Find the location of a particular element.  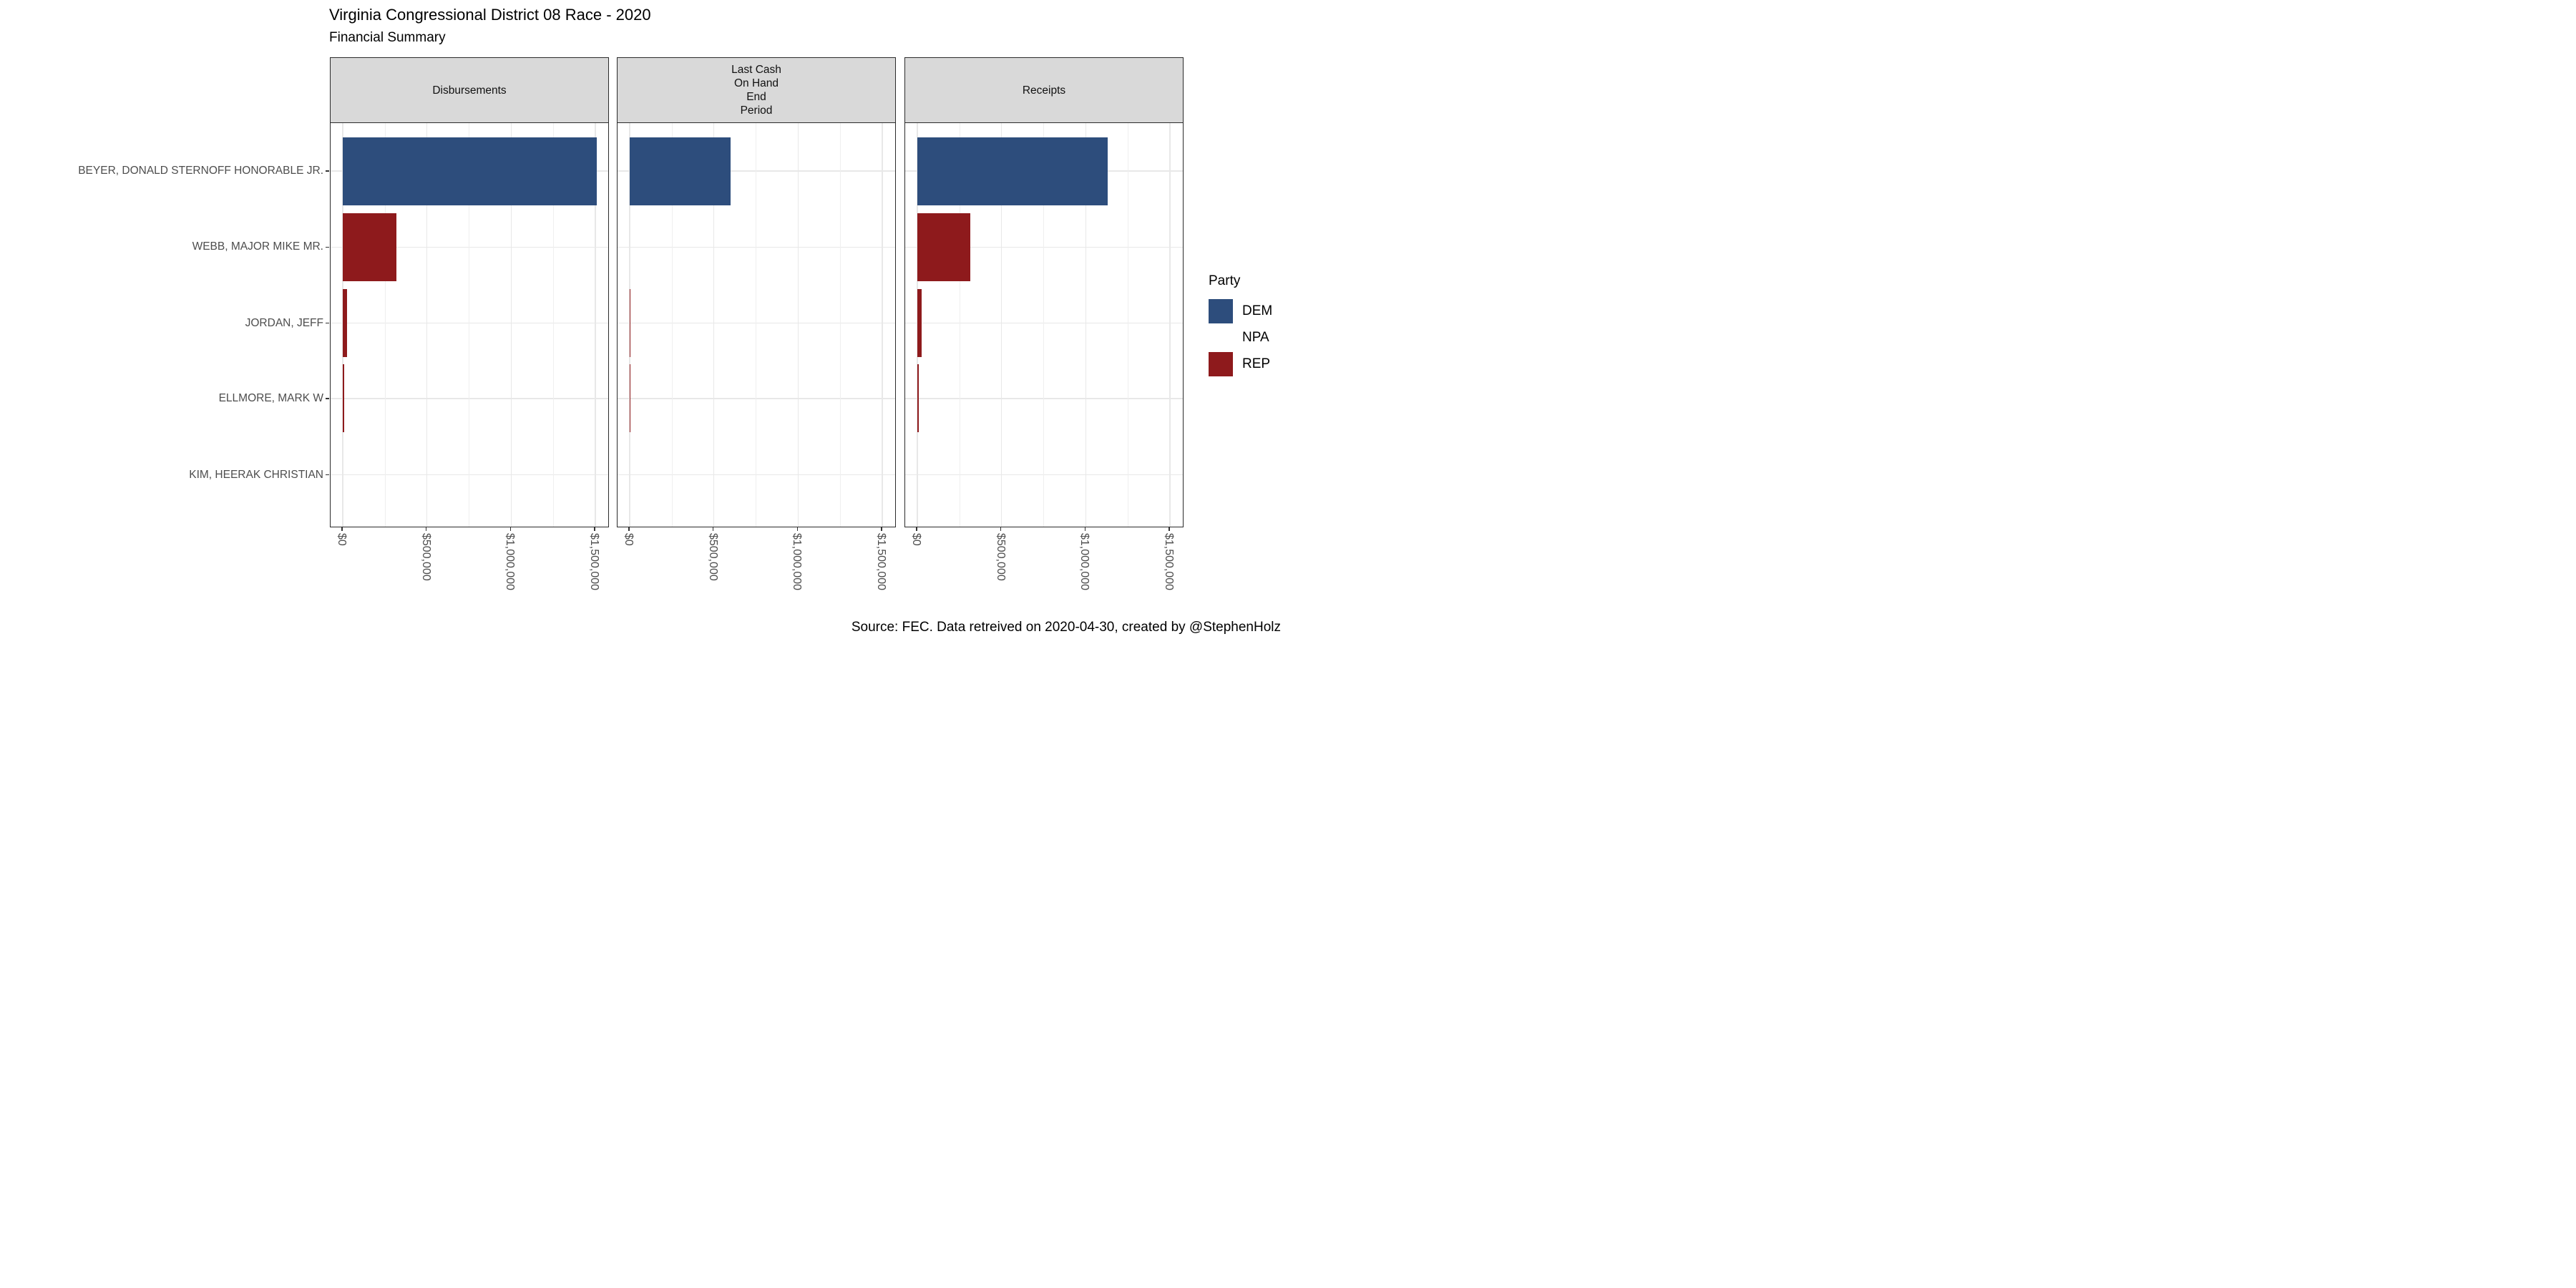

legend-swatch-npa is located at coordinates (1221, 338).